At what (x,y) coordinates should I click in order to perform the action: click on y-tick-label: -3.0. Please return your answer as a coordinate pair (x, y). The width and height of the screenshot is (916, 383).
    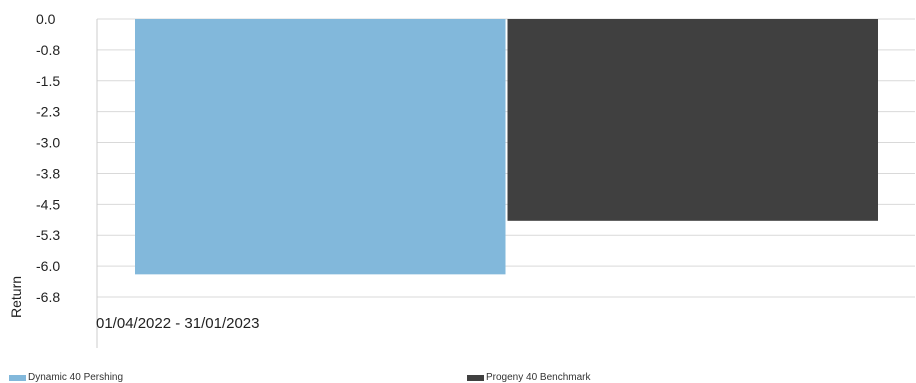
    Looking at the image, I should click on (48, 143).